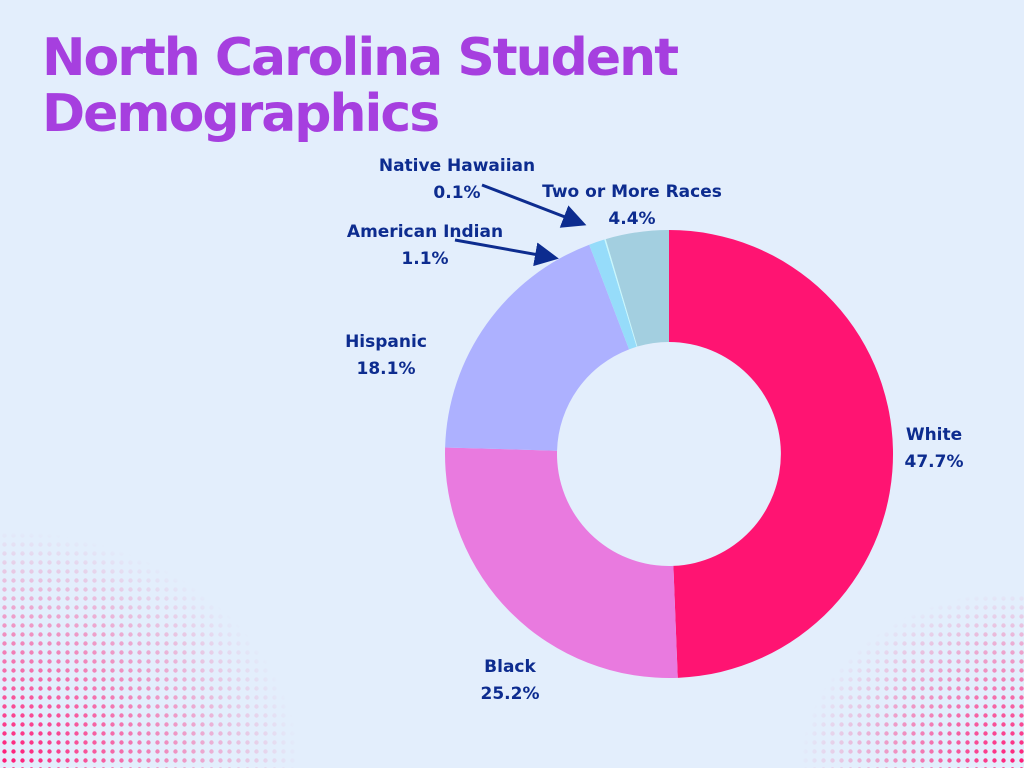 The image size is (1024, 768). Describe the element at coordinates (631, 219) in the screenshot. I see `value-label: 4.4%` at that location.